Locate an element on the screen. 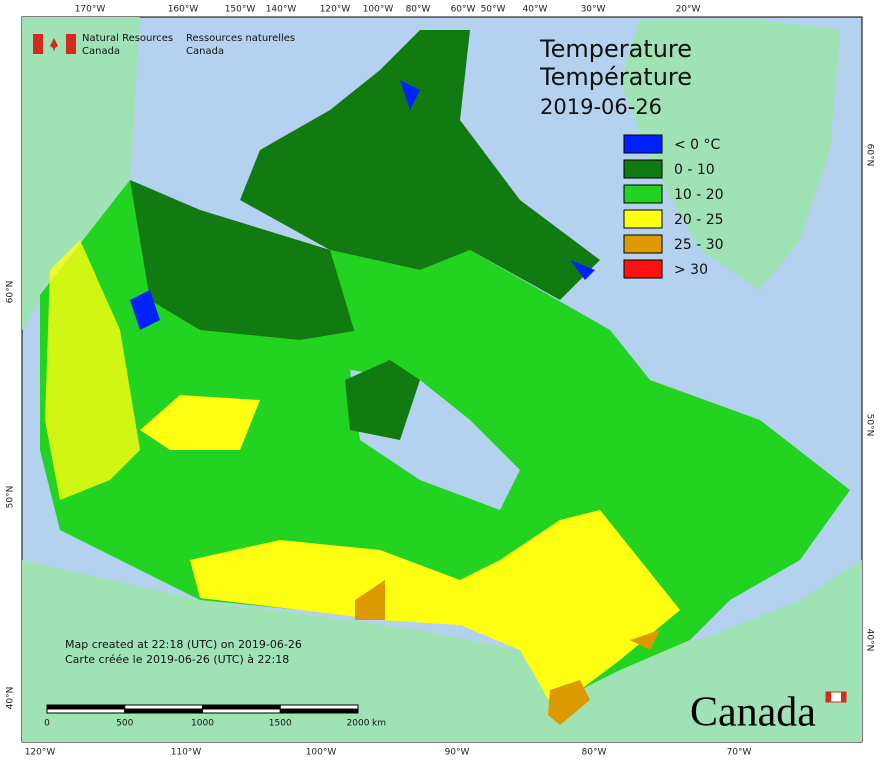 The image size is (880, 764). note: Carte créée le 2019-06-26 (UTC) à 22:18 is located at coordinates (177, 659).